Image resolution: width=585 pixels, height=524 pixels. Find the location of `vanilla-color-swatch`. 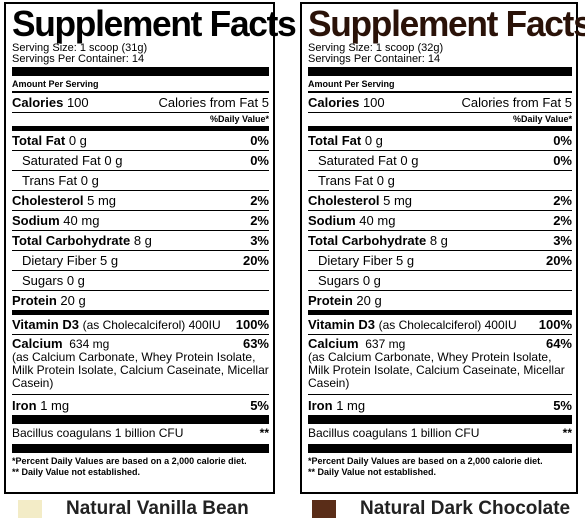

vanilla-color-swatch is located at coordinates (30, 509).